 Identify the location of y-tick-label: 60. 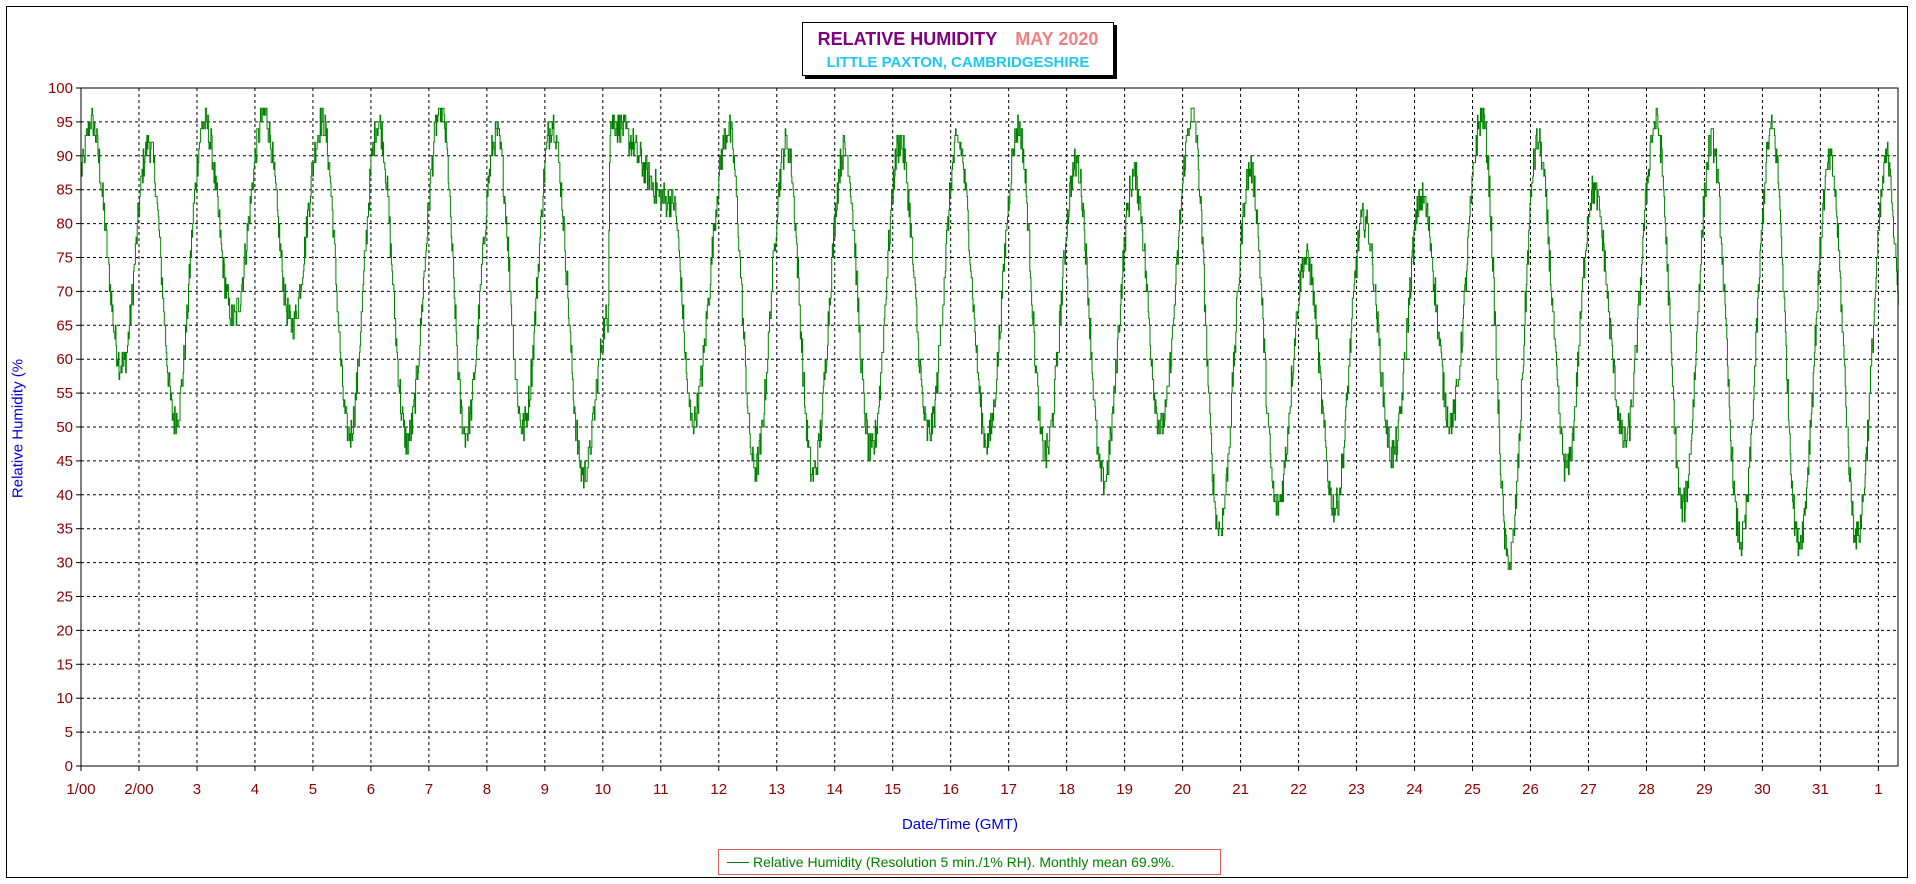
(64, 359).